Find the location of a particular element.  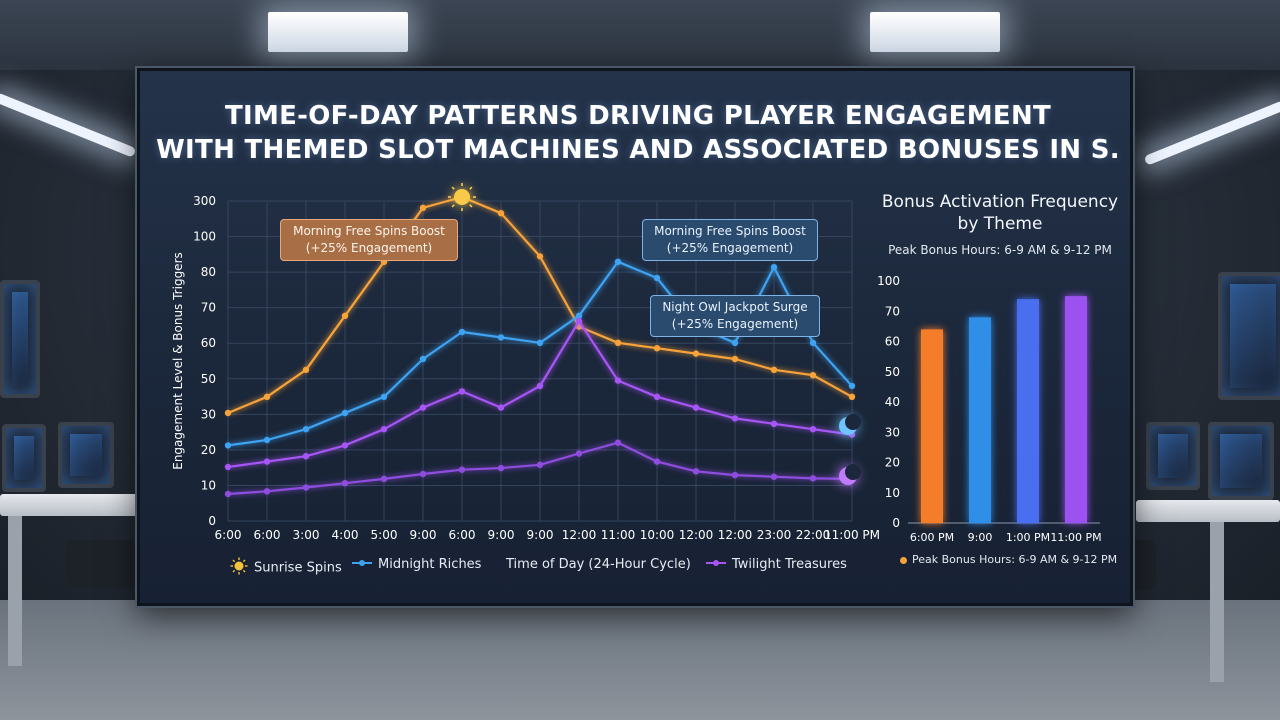

y-tick-label: 10 is located at coordinates (208, 485).